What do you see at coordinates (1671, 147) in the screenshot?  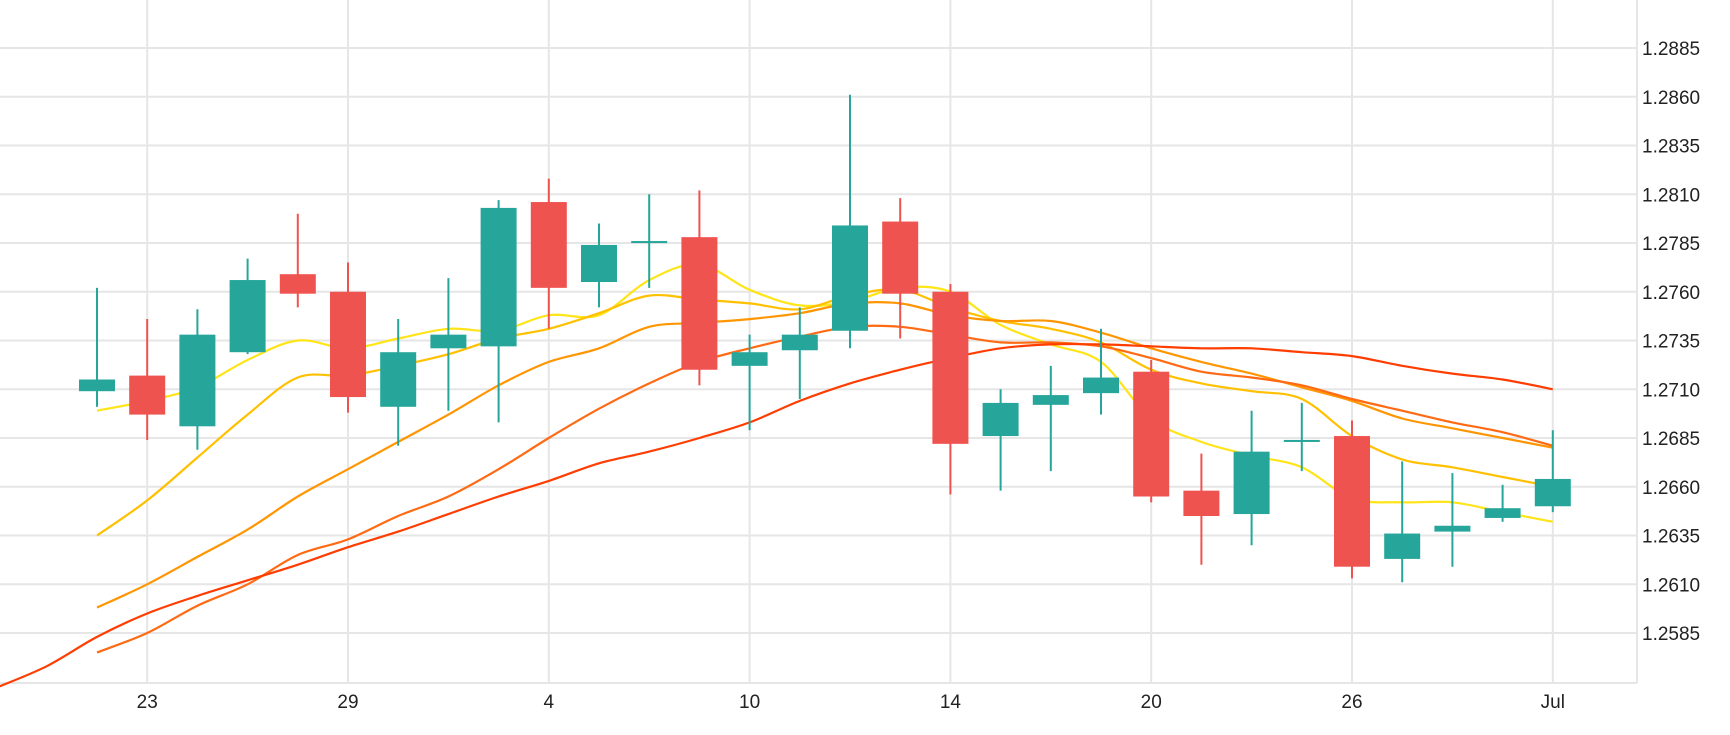 I see `y-tick-label: 1.2835` at bounding box center [1671, 147].